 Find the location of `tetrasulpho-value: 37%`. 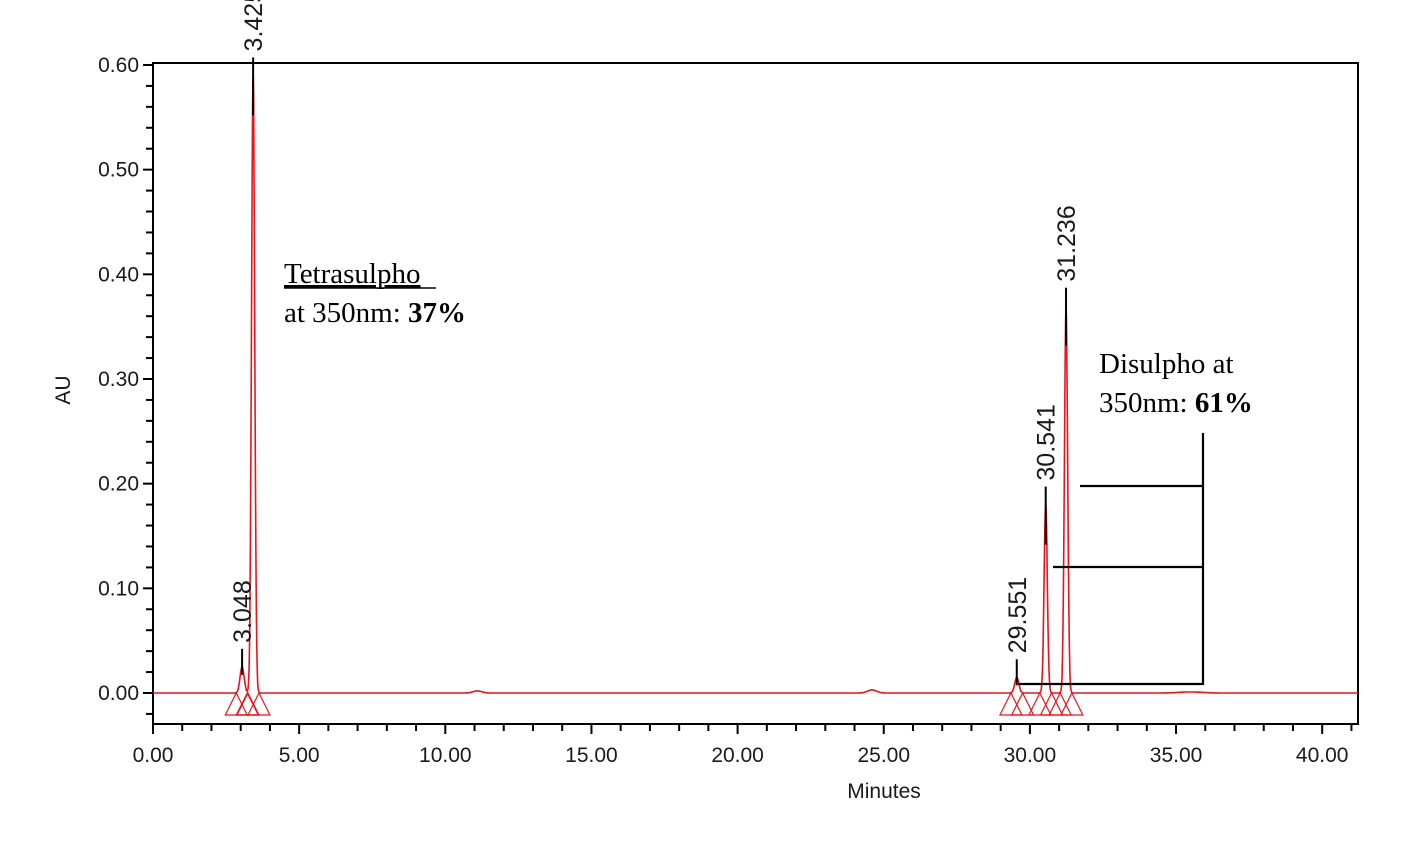

tetrasulpho-value: 37% is located at coordinates (437, 313).